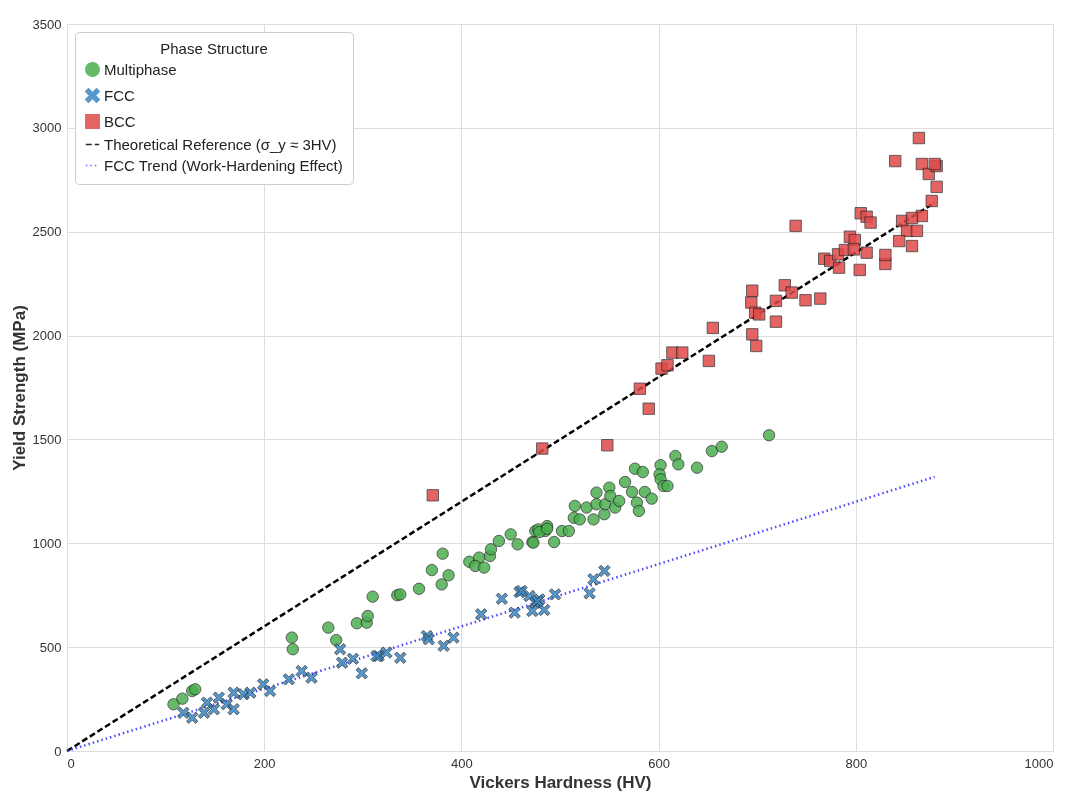  I want to click on y-tick-label: 1500, so click(47, 439).